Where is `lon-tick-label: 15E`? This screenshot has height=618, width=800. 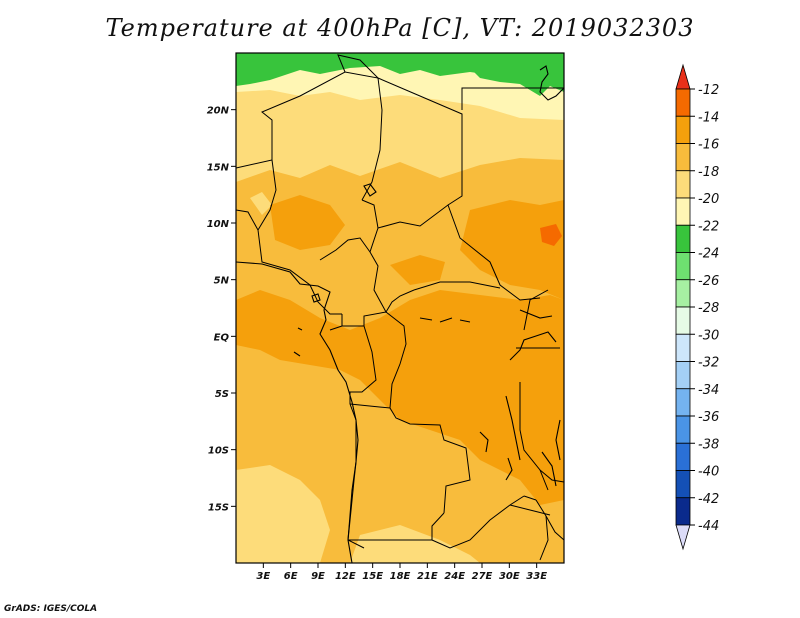
lon-tick-label: 15E is located at coordinates (372, 576).